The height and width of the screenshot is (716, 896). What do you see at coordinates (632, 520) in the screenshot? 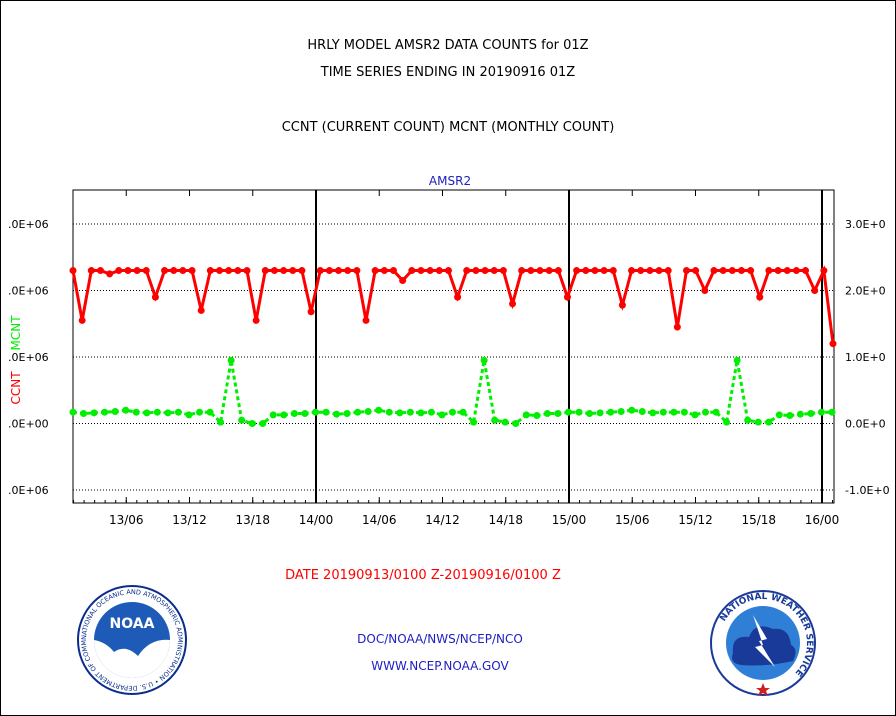
I see `x-tick-label: 15/06` at bounding box center [632, 520].